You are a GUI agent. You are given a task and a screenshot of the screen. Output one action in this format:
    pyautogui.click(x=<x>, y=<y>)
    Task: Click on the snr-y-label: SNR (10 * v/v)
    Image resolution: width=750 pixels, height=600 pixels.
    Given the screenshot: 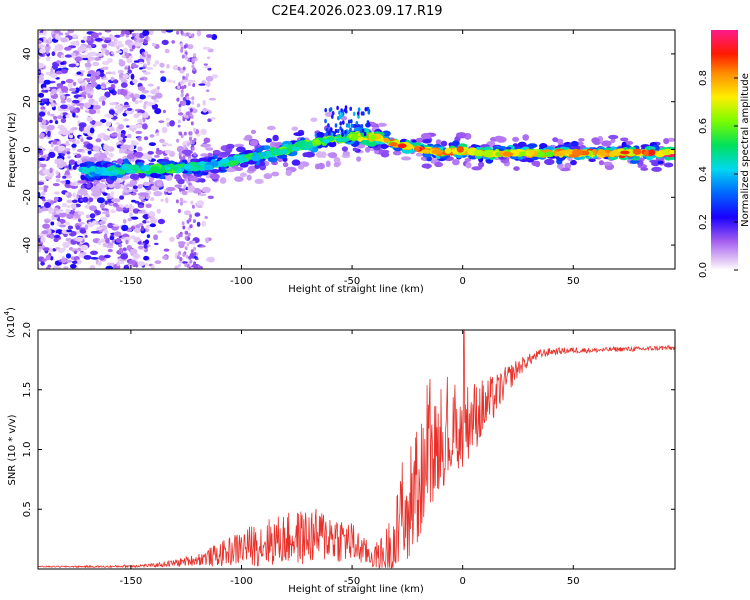 What is the action you would take?
    pyautogui.click(x=12, y=449)
    